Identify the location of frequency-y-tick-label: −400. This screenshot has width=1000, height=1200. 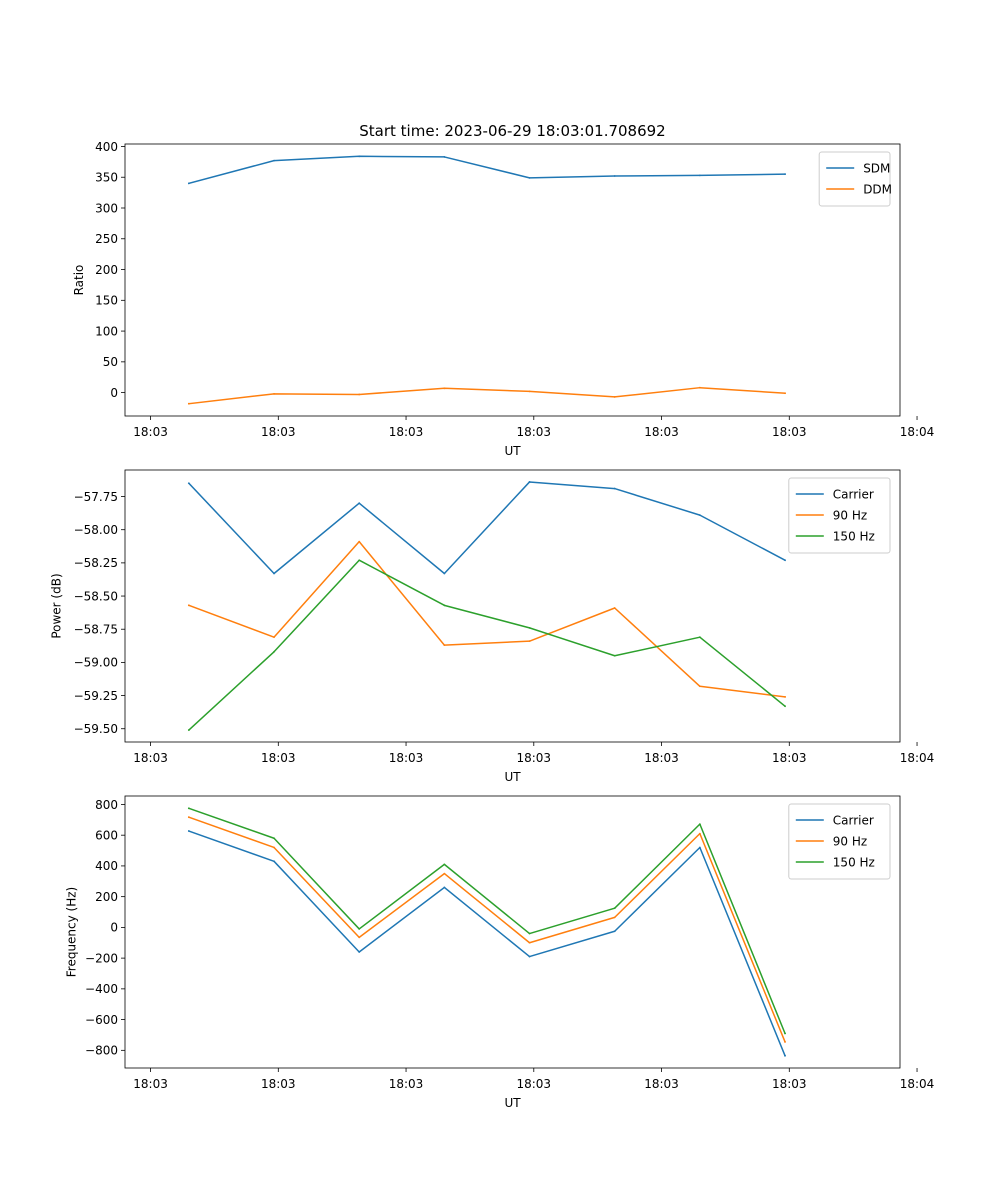
(101, 989).